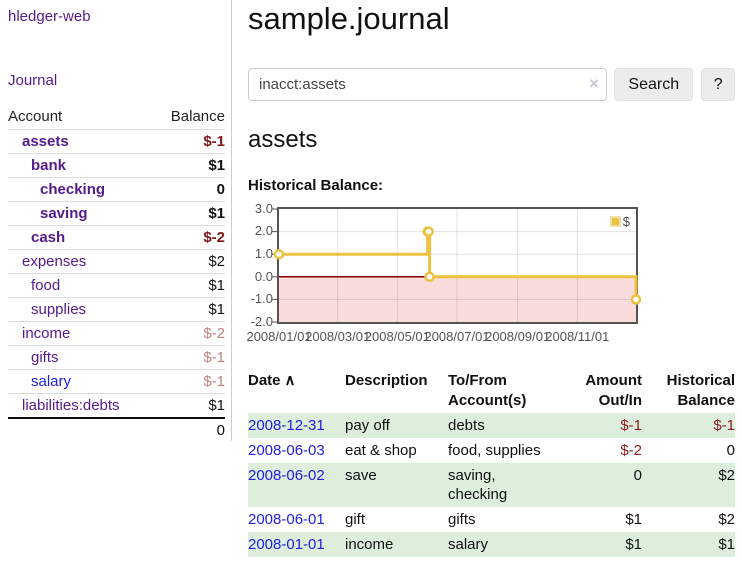 This screenshot has width=742, height=582. I want to click on x-tick-label: 2008/03/01, so click(338, 336).